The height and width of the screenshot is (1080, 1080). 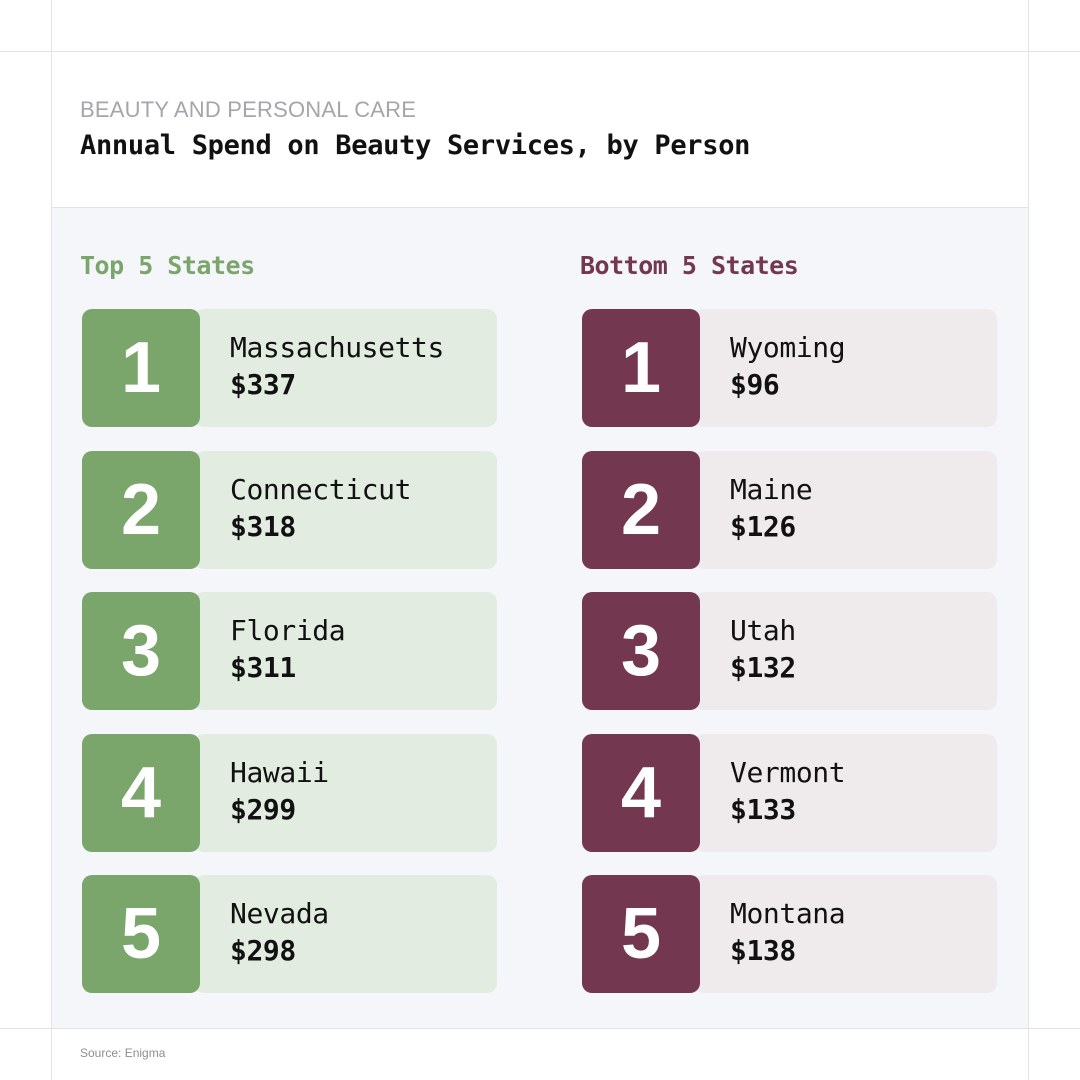 I want to click on guide-line-right, so click(x=1028, y=540).